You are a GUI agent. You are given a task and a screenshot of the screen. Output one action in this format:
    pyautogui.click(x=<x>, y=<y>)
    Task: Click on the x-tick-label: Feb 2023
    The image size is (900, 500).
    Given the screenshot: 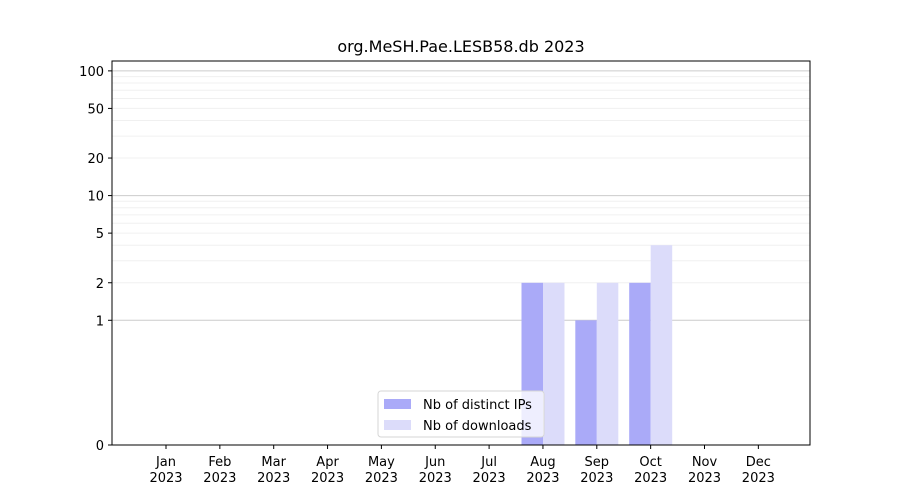 What is the action you would take?
    pyautogui.click(x=219, y=470)
    